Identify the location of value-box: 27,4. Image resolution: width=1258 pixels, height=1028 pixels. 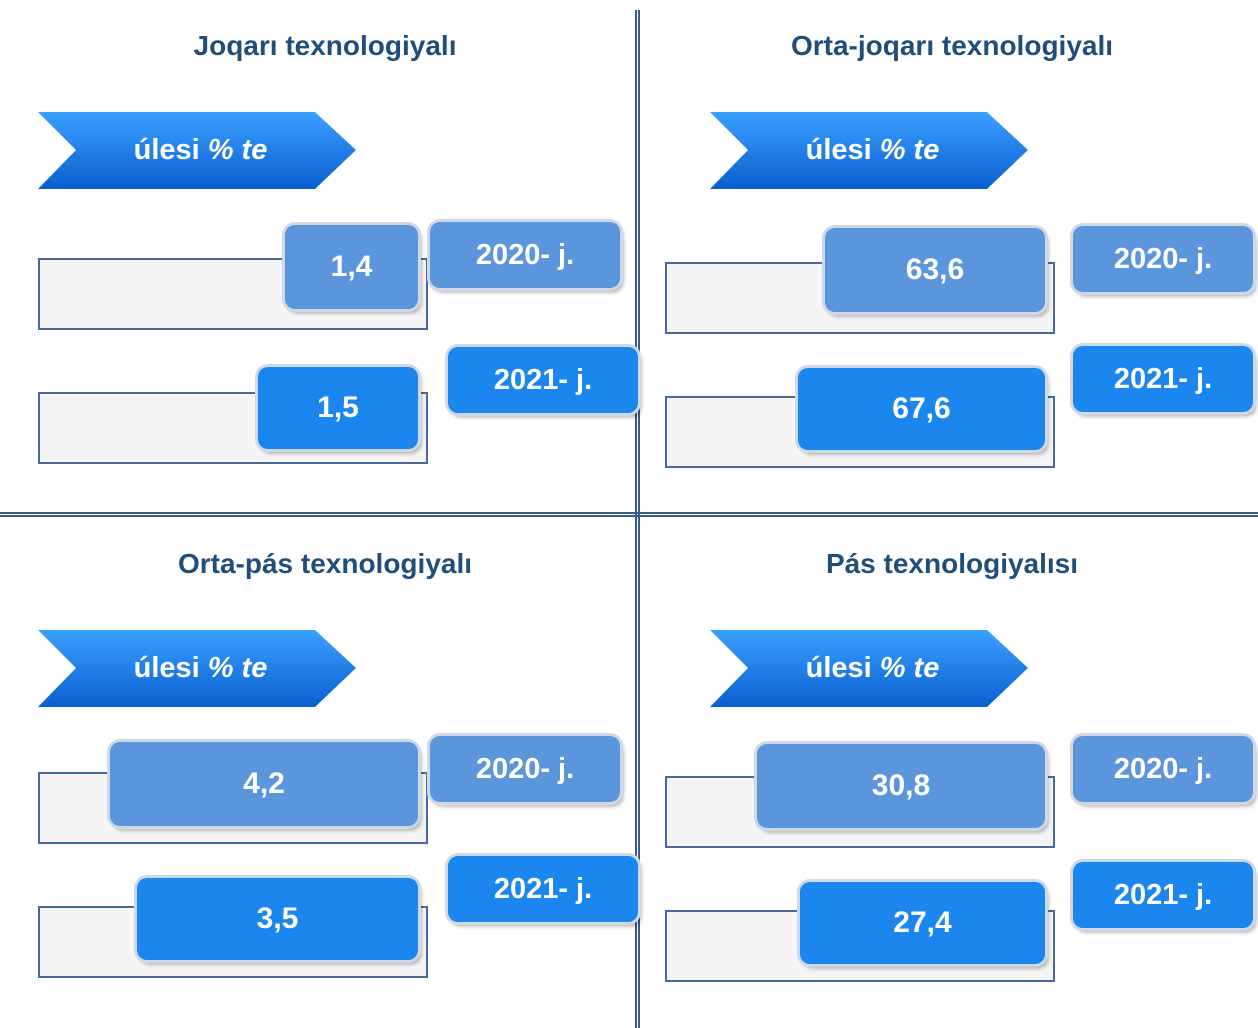
(922, 923).